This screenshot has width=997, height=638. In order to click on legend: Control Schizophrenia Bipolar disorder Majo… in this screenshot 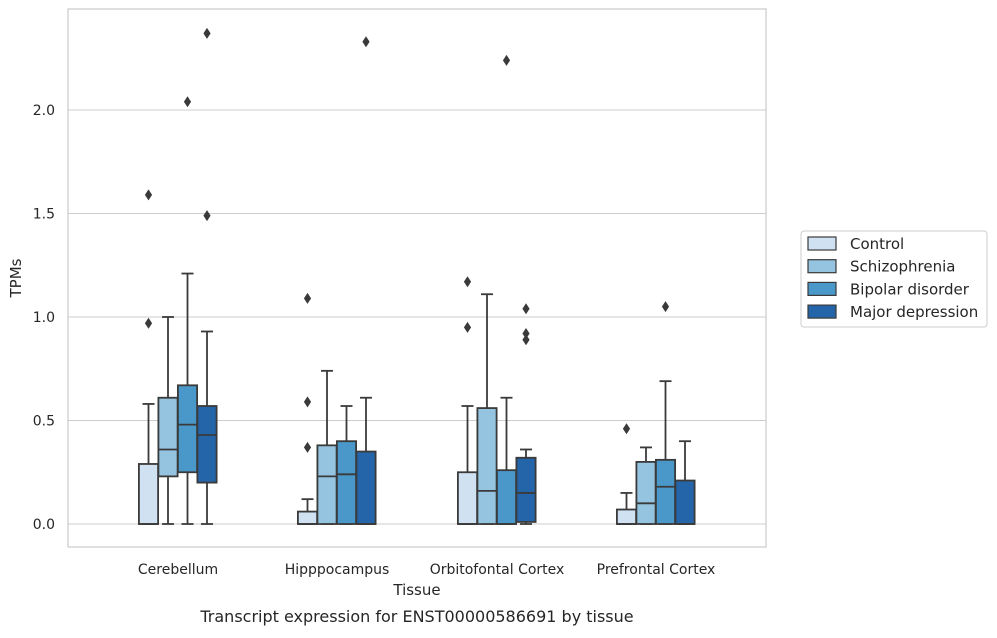, I will do `click(894, 279)`.